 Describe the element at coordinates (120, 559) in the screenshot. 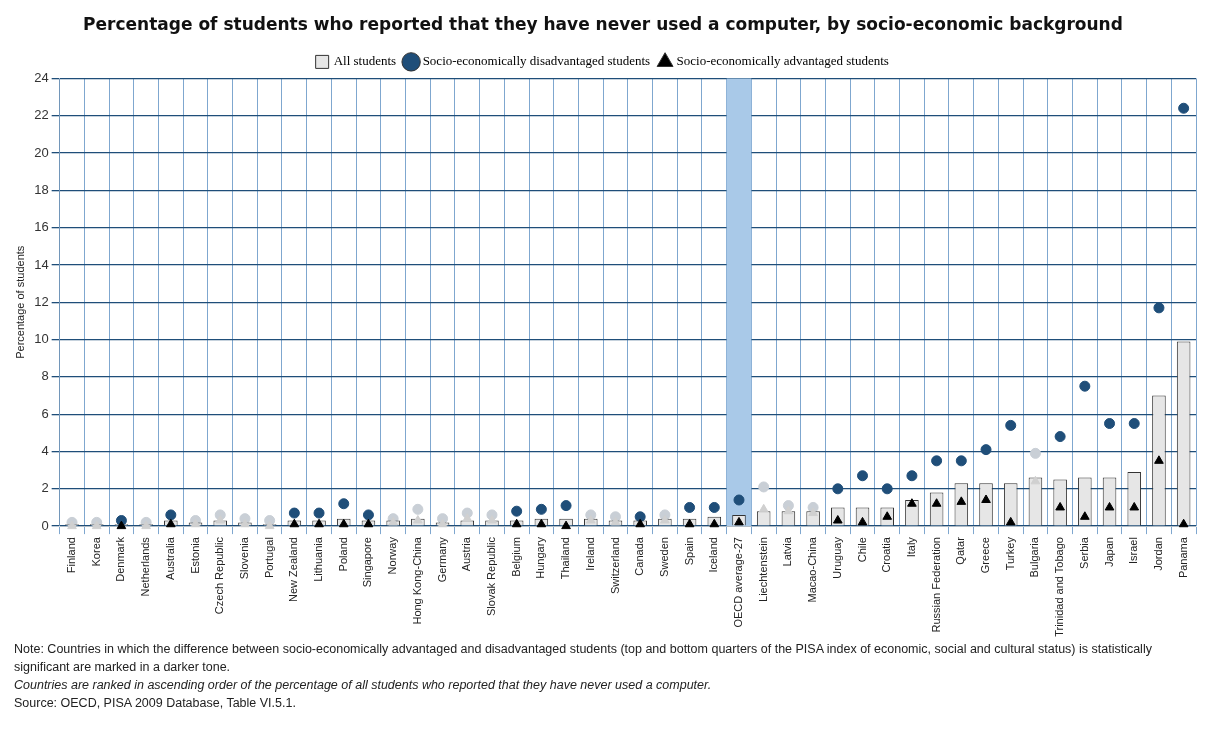

I see `x-tick-label: Denmark` at that location.